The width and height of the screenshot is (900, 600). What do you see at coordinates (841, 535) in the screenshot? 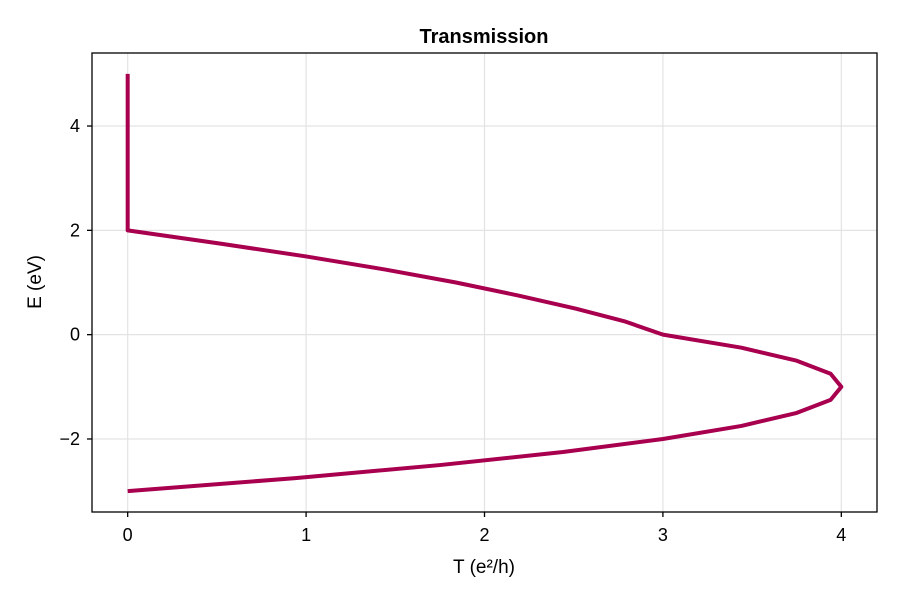
I see `x-tick-label: 4` at bounding box center [841, 535].